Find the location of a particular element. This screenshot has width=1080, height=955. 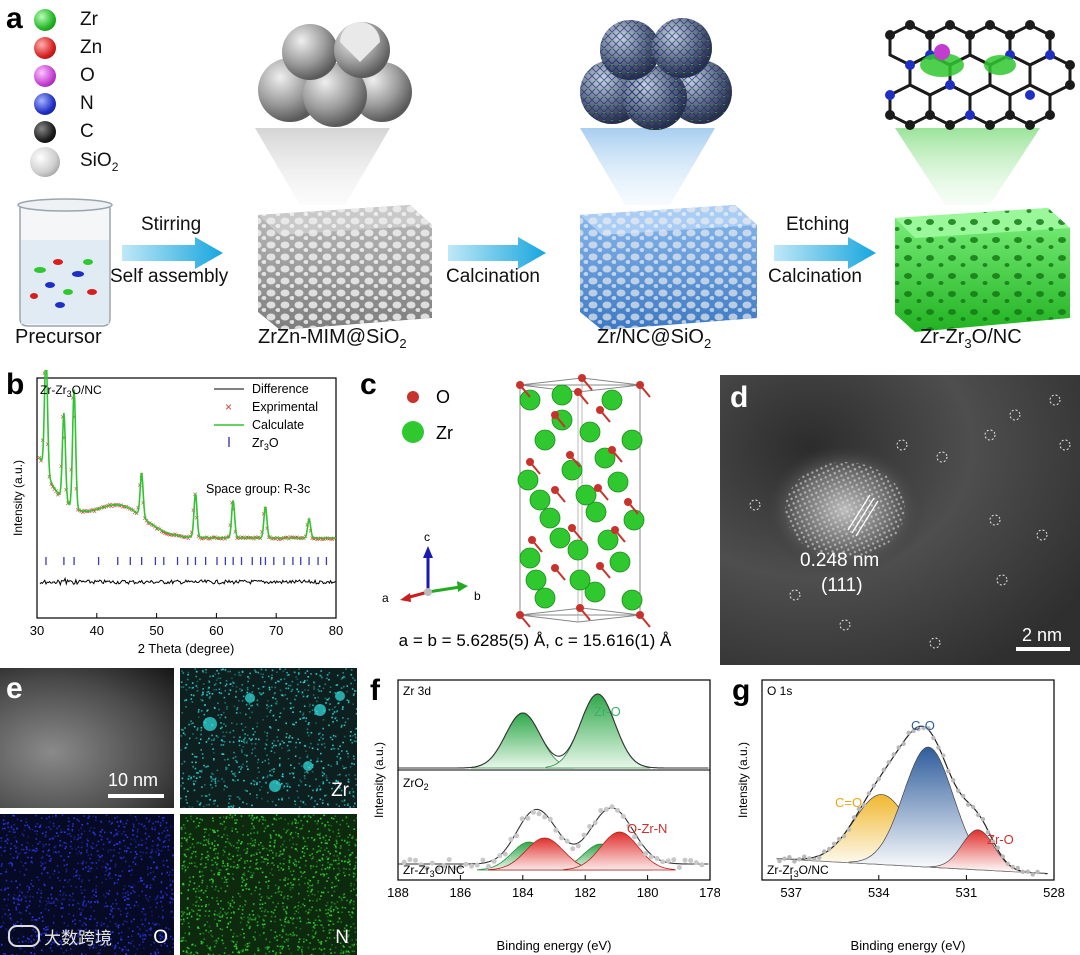

xrd-x-tick-label: 50 is located at coordinates (156, 630).